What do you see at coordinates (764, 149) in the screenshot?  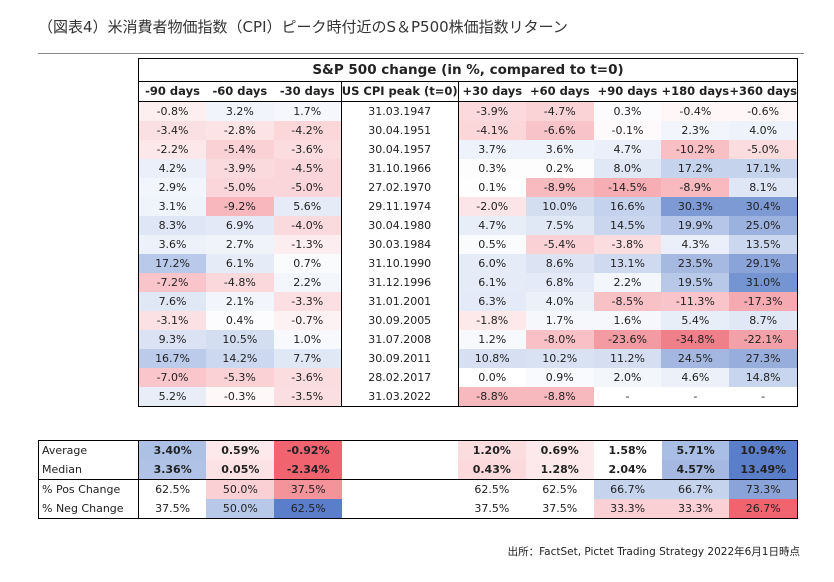 I see `change-cell: -5.0%` at bounding box center [764, 149].